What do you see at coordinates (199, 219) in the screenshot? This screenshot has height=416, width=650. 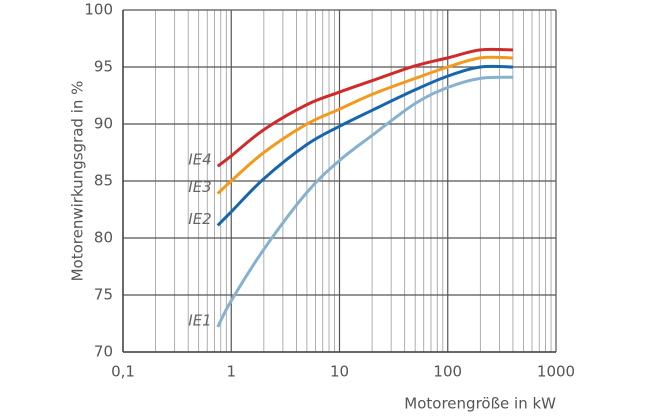 I see `series-label: IE2` at bounding box center [199, 219].